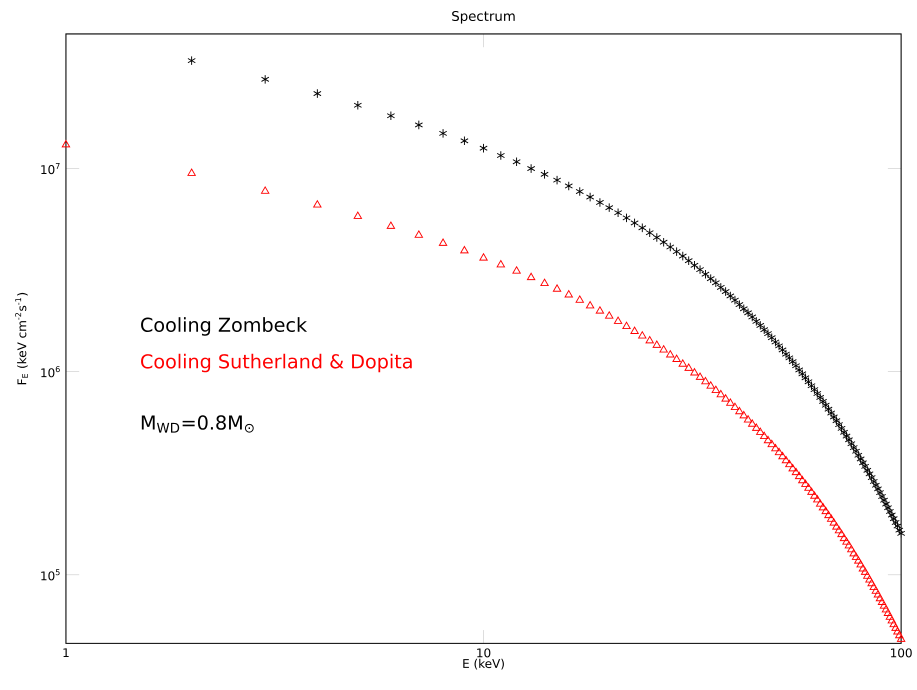 Image resolution: width=917 pixels, height=690 pixels. Describe the element at coordinates (483, 664) in the screenshot. I see `x-axis-title: E (keV)` at that location.